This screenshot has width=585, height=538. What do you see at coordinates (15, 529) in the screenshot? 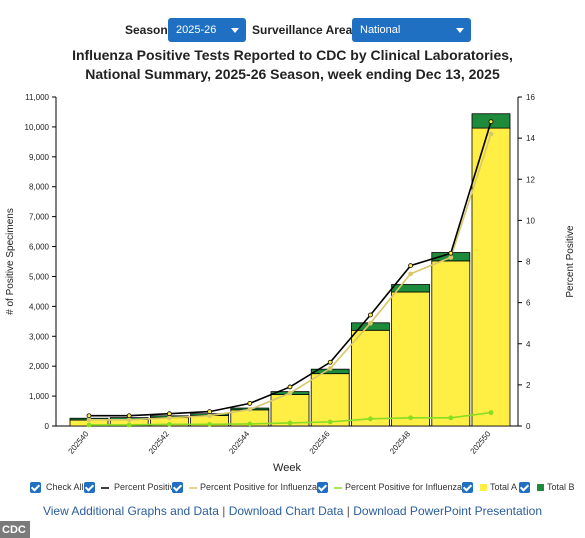
I see `source-badge: CDC` at bounding box center [15, 529].